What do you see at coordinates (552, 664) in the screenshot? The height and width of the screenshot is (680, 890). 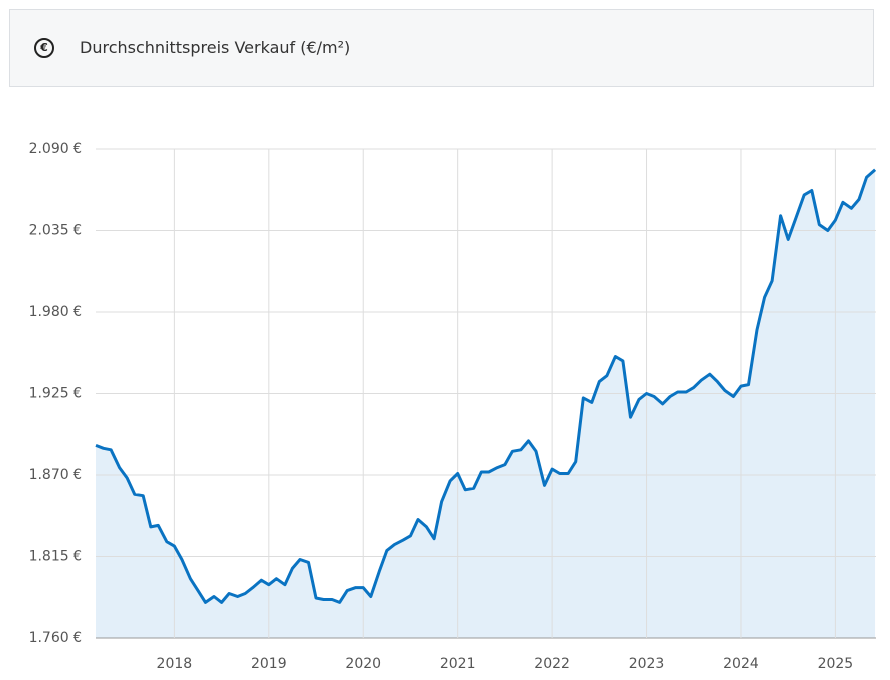 I see `x-tick-label: 2022` at bounding box center [552, 664].